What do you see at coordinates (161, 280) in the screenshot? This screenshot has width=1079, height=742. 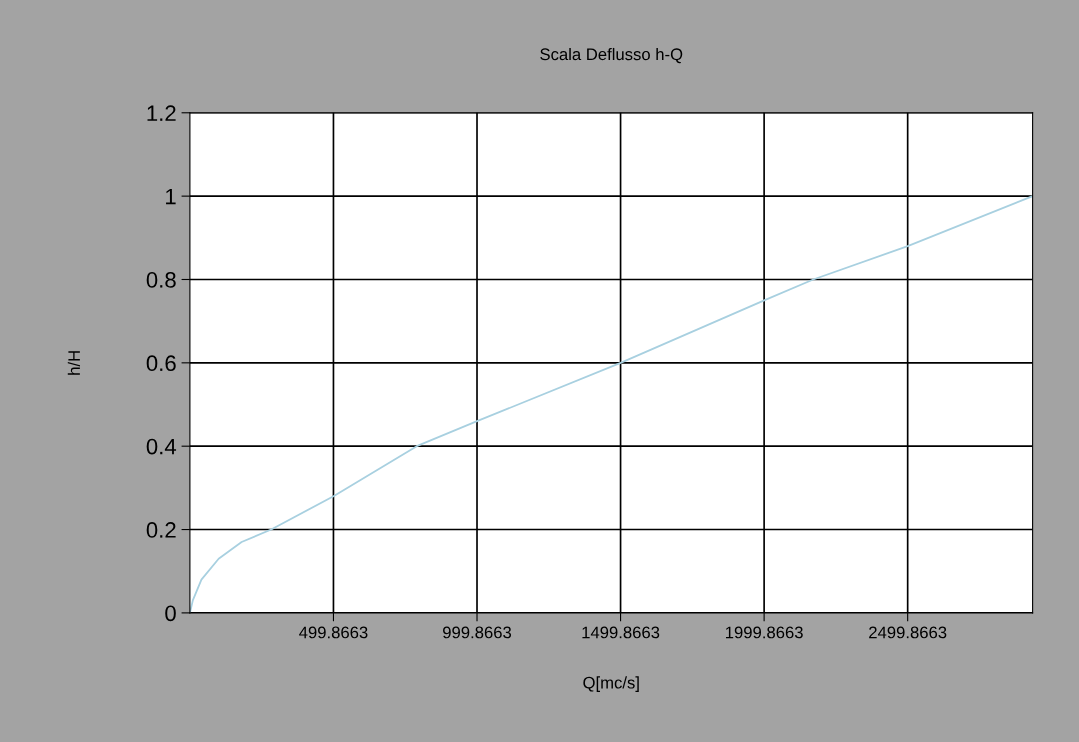 I see `y-tick-label: 0.8` at bounding box center [161, 280].